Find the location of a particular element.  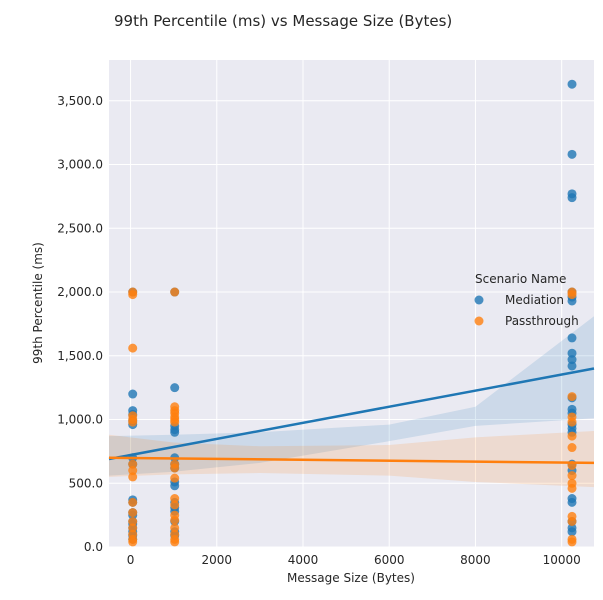

y-tick-label: 500.0 is located at coordinates (86, 483).